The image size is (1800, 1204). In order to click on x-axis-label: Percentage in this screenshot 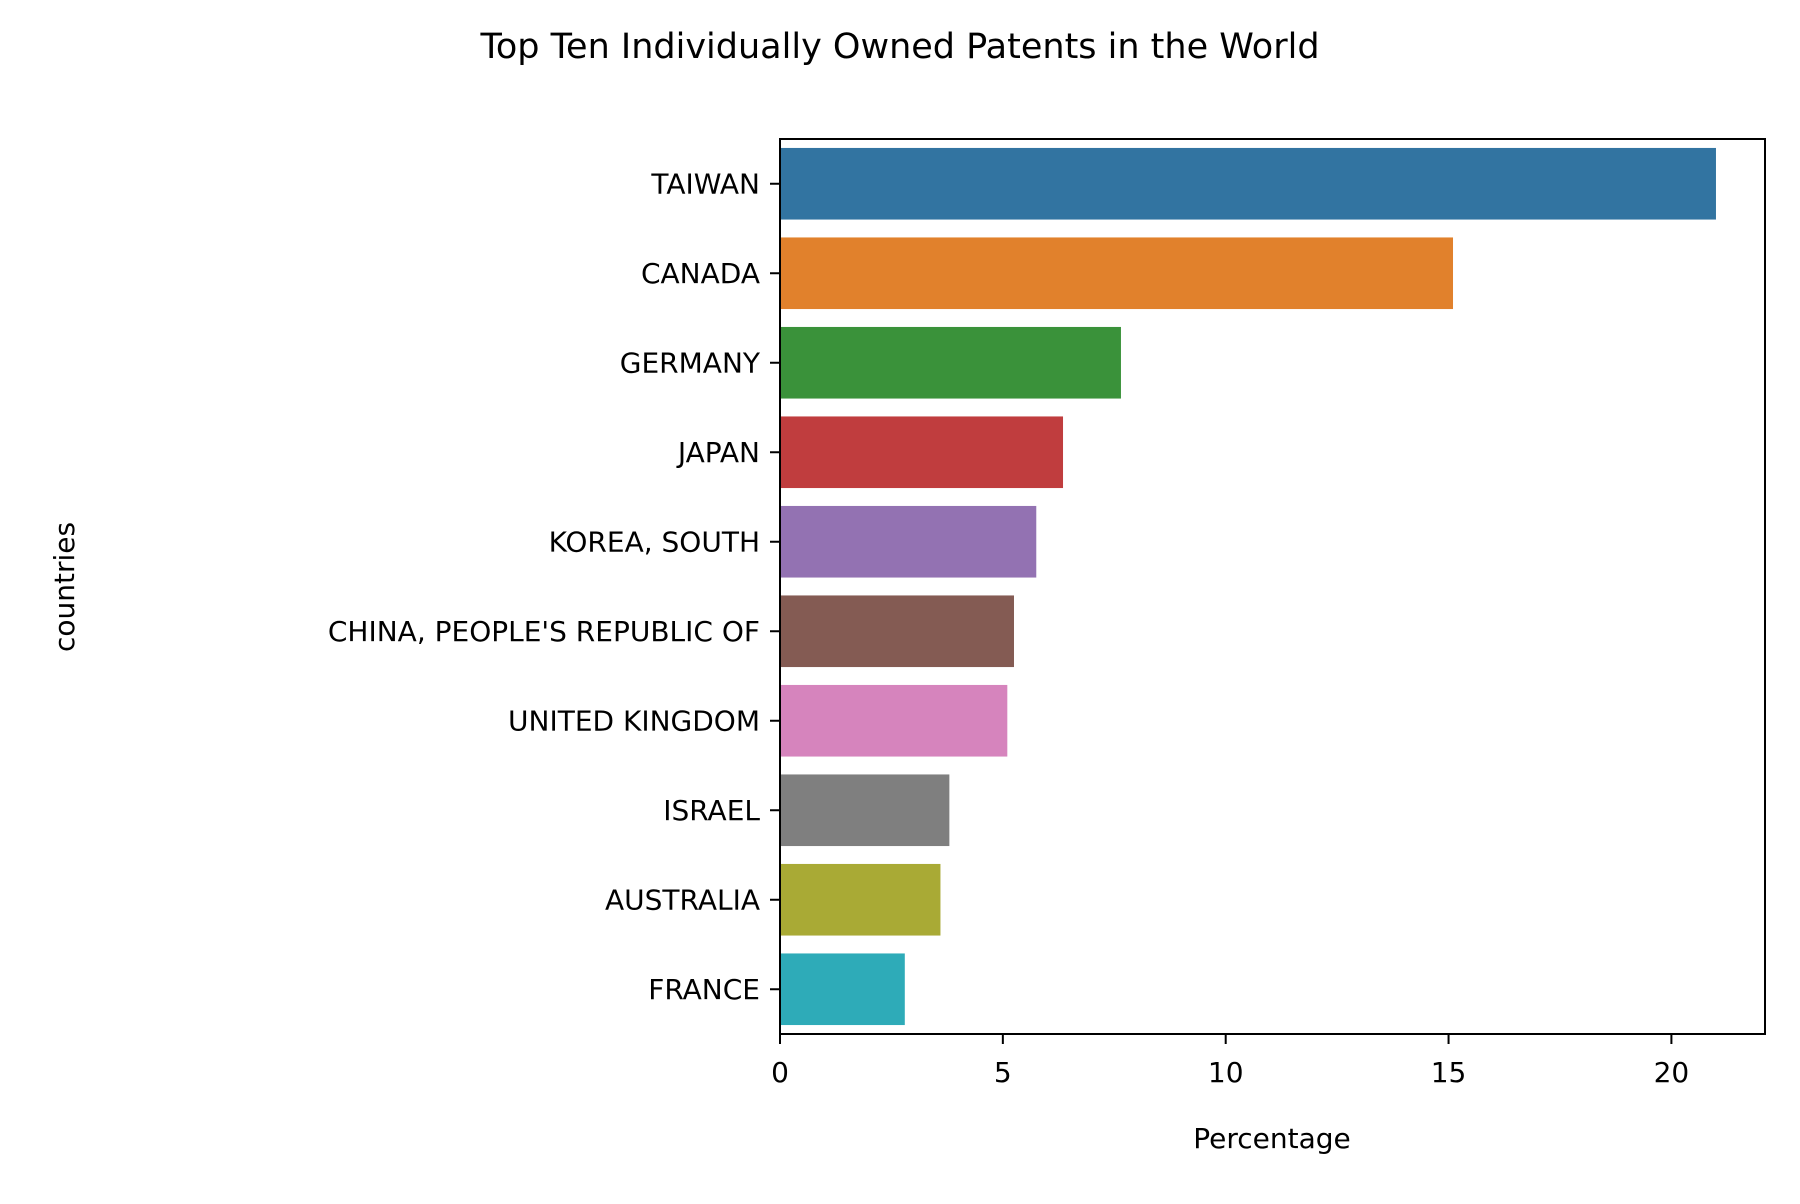, I will do `click(1272, 1138)`.